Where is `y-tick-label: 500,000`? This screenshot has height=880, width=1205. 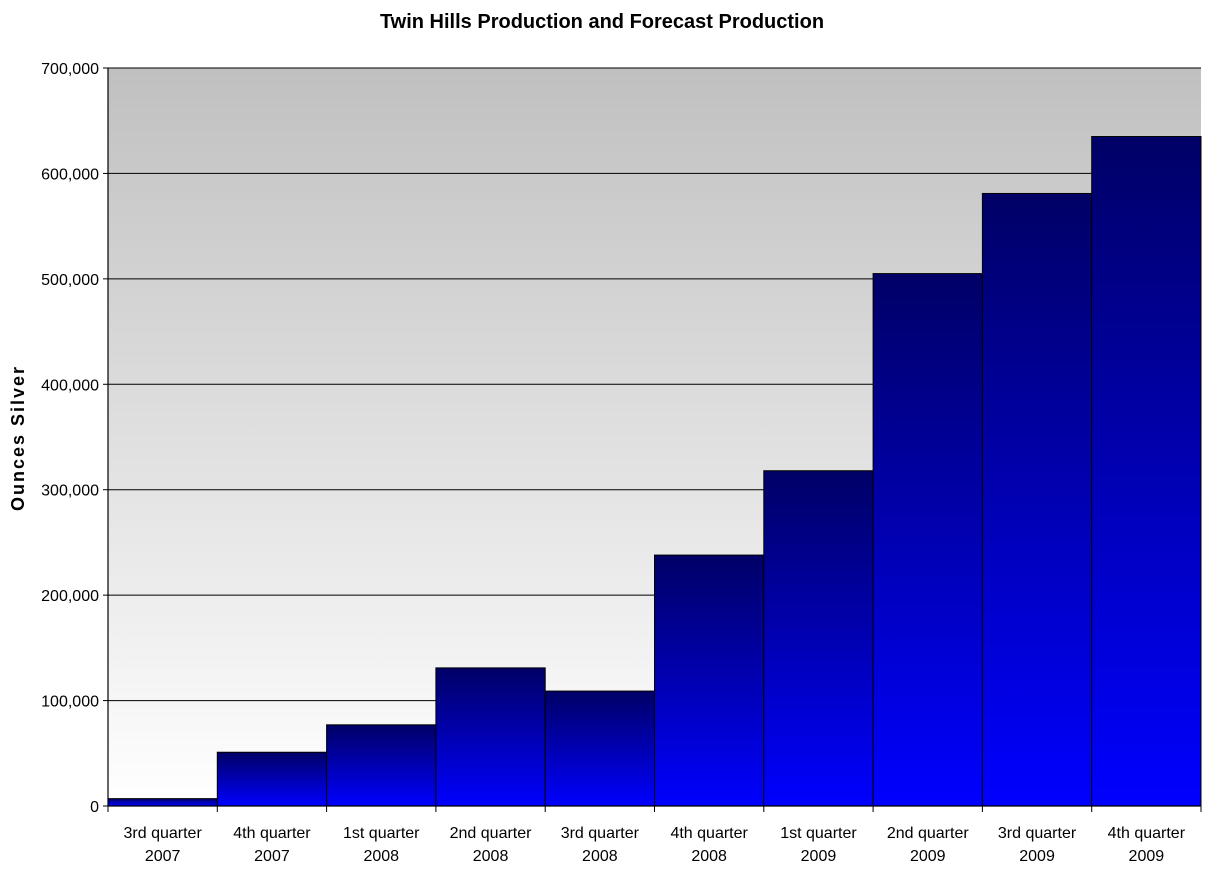
y-tick-label: 500,000 is located at coordinates (70, 280).